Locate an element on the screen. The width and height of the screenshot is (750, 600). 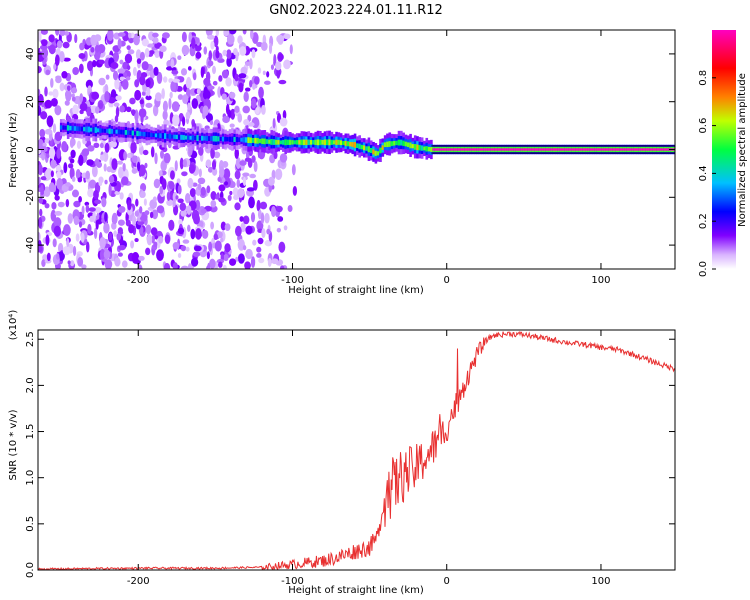
colorbar-tick-label: 0.0 is located at coordinates (703, 269).